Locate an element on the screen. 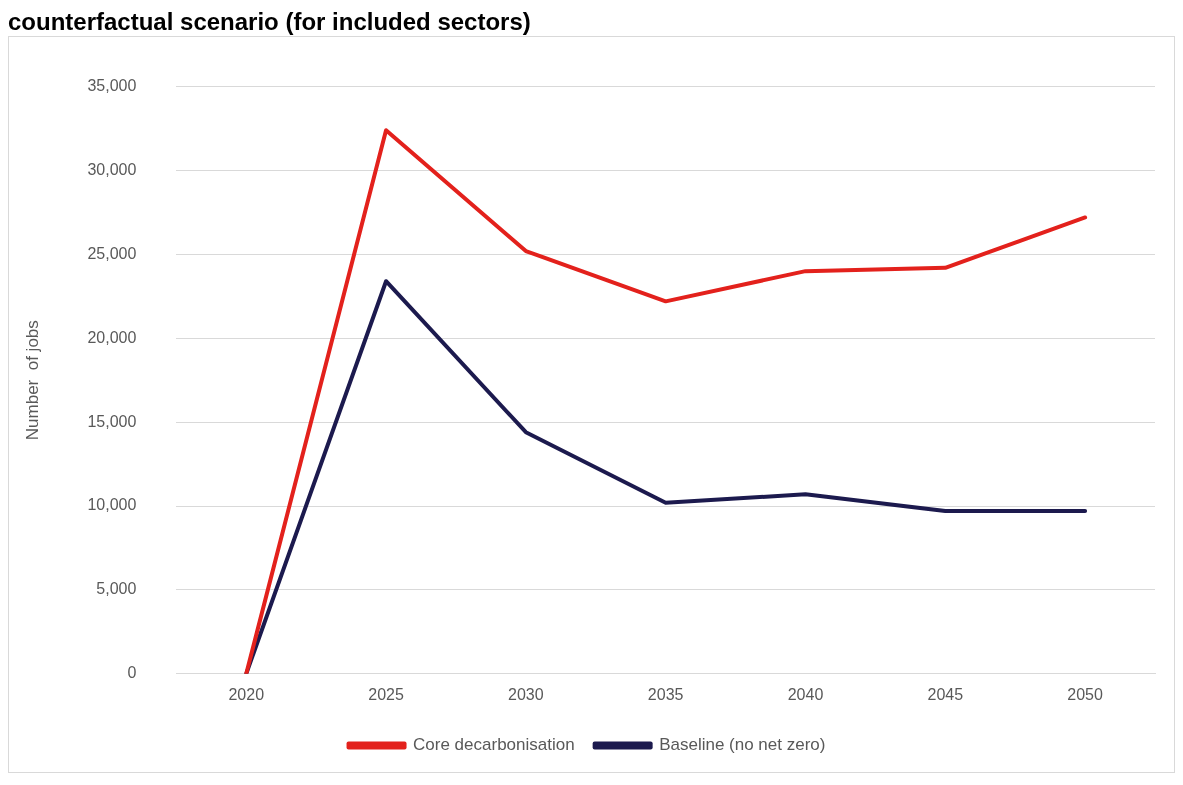  y-tick-label: 25,000 is located at coordinates (112, 253).